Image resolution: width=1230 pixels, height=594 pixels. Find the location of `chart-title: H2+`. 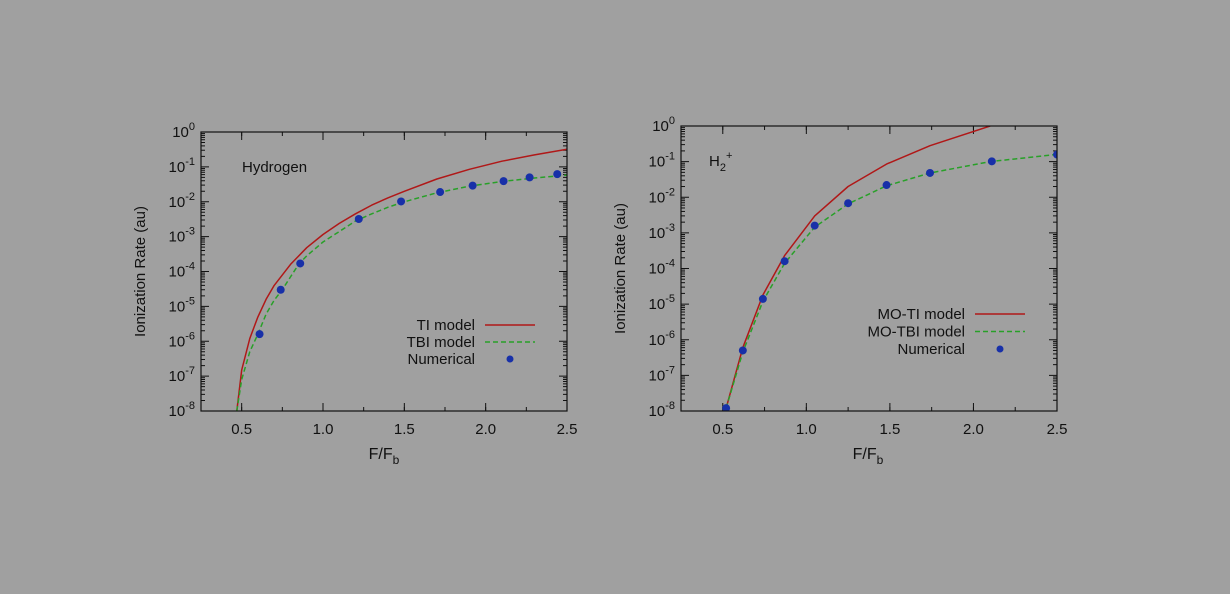

chart-title: H2+ is located at coordinates (720, 162).